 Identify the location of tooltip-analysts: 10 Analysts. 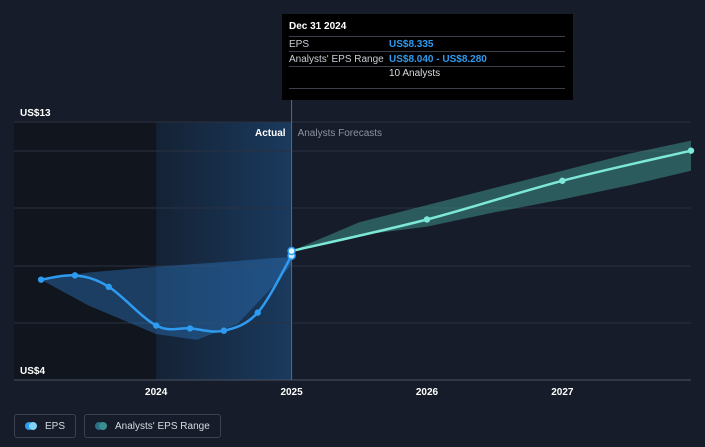
(415, 73).